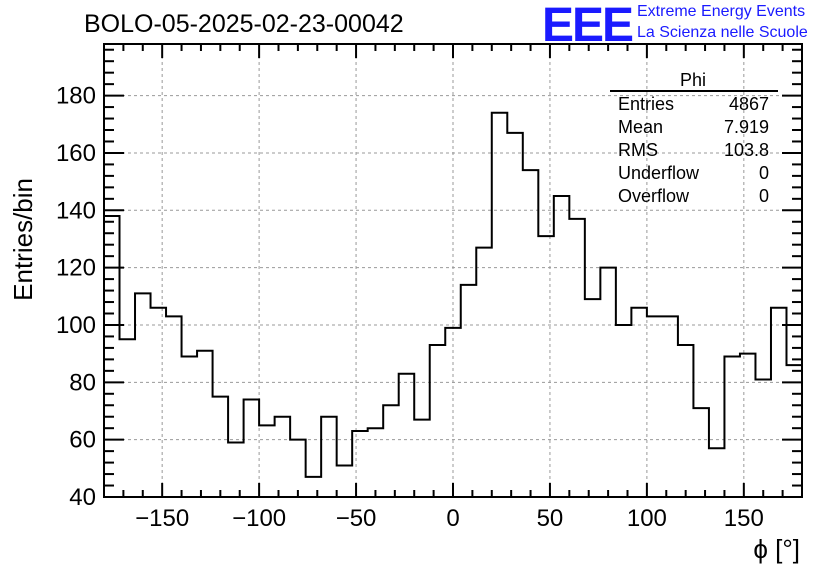 This screenshot has height=572, width=836. What do you see at coordinates (82, 440) in the screenshot?
I see `y-tick-label: 60` at bounding box center [82, 440].